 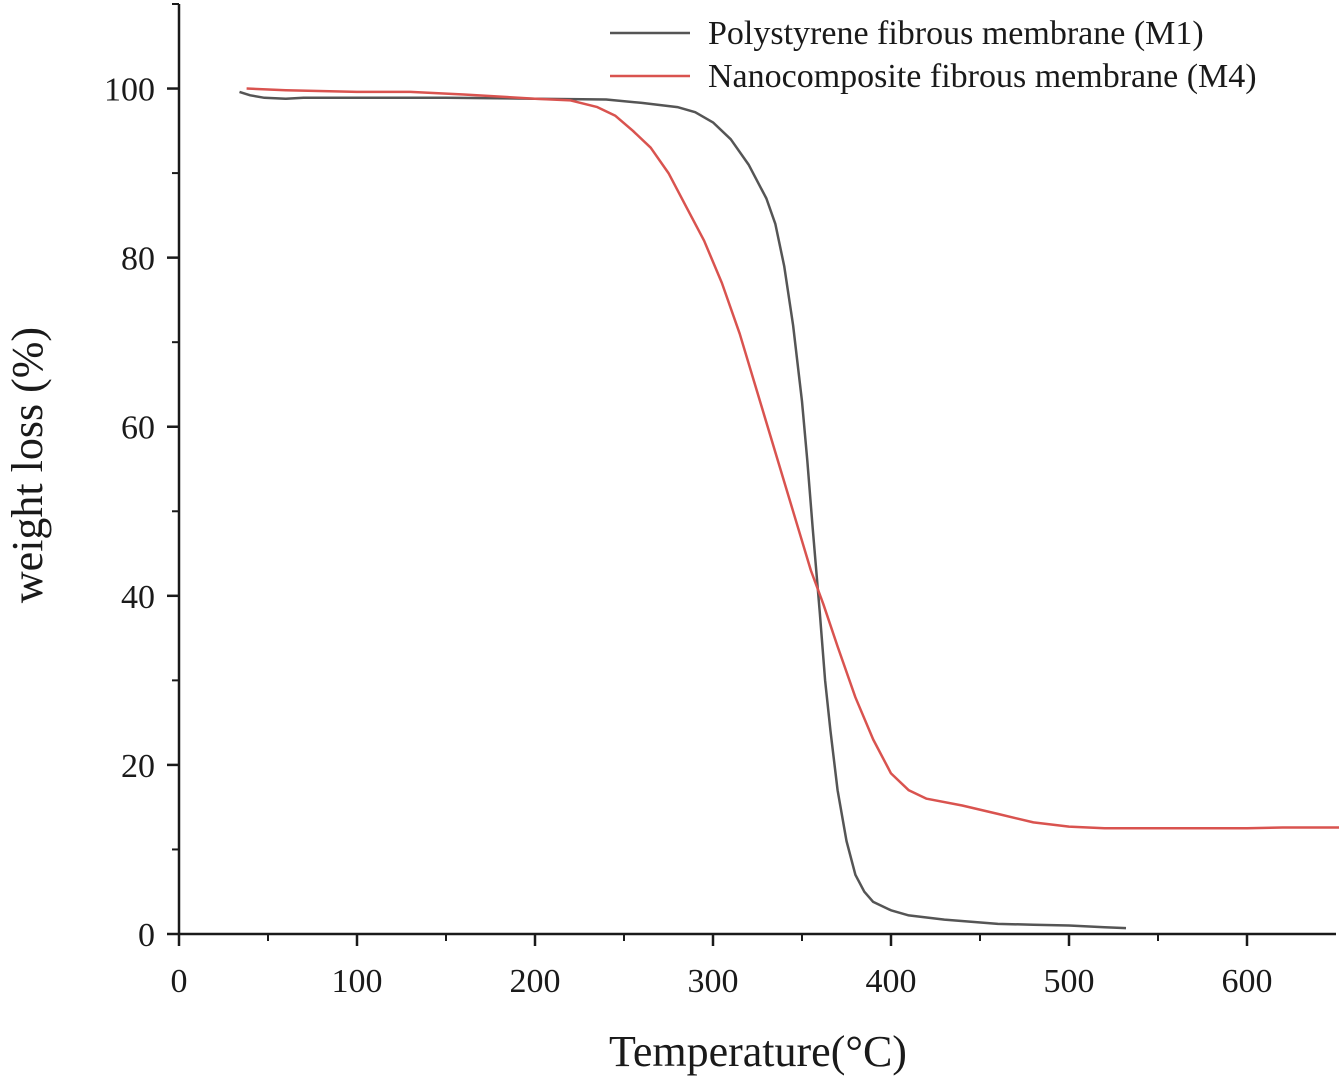 What do you see at coordinates (535, 981) in the screenshot?
I see `x-tick-label-200: 200` at bounding box center [535, 981].